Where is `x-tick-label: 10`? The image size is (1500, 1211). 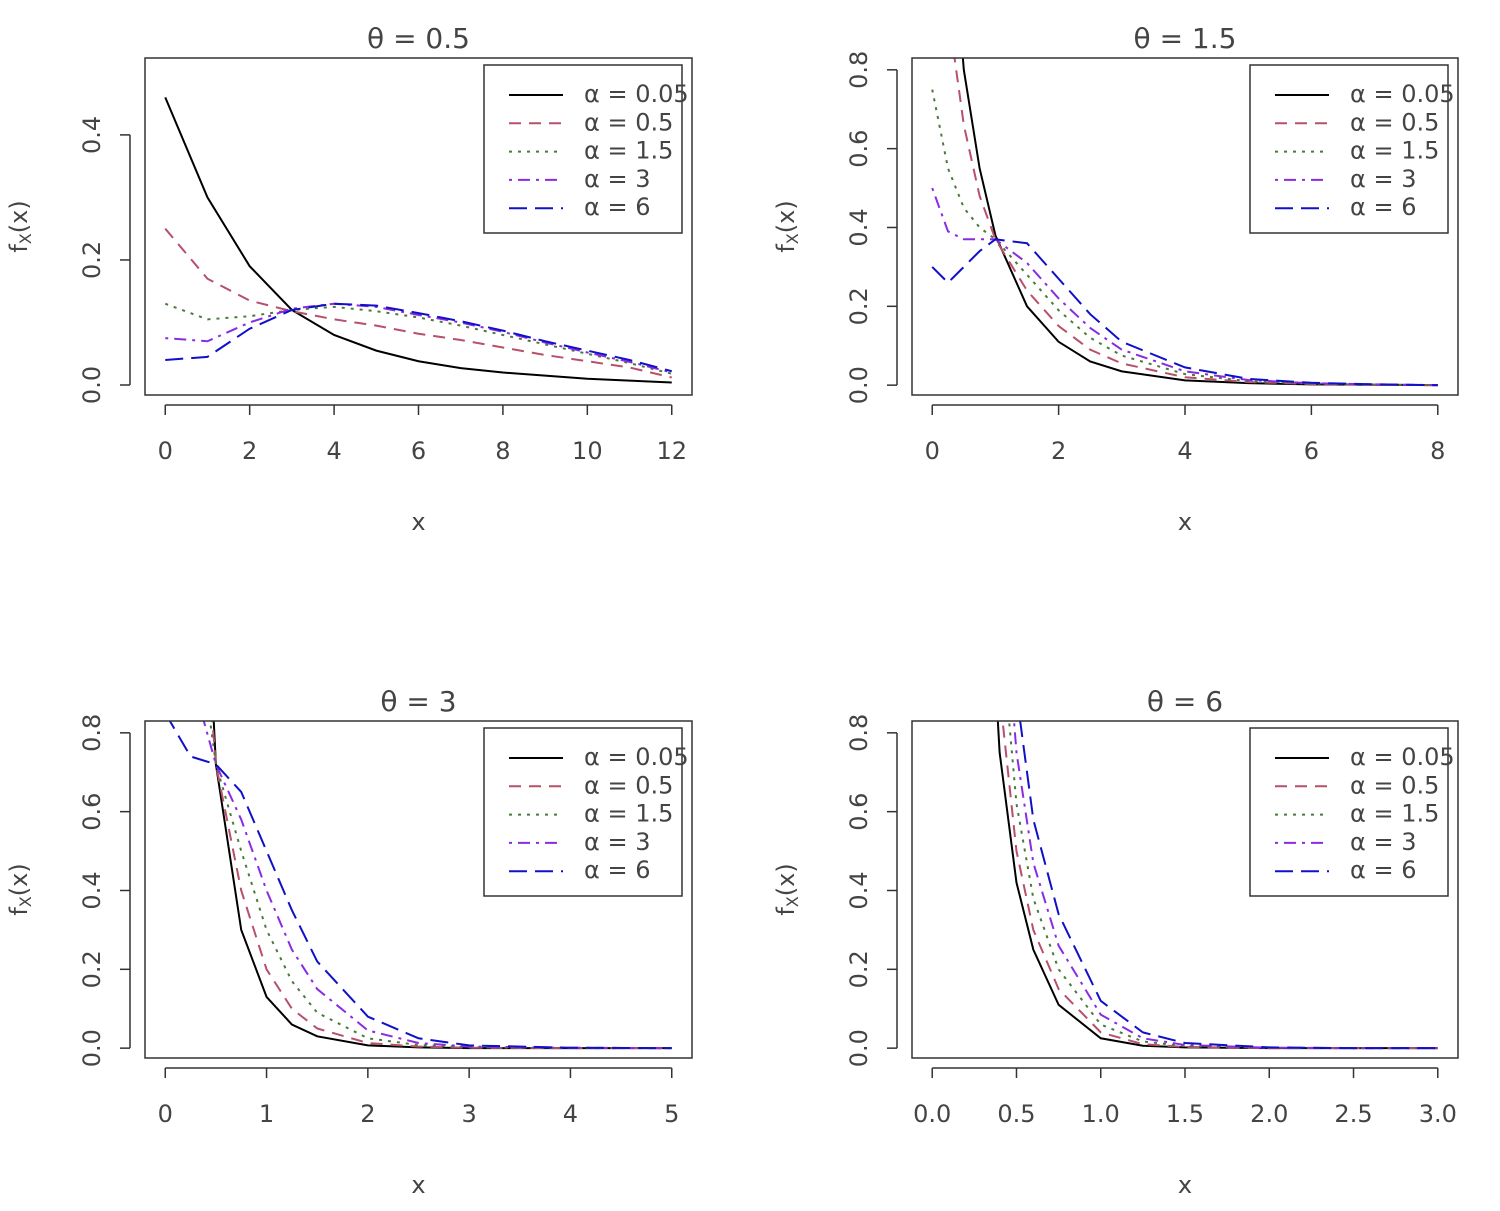
x-tick-label: 10 is located at coordinates (587, 451).